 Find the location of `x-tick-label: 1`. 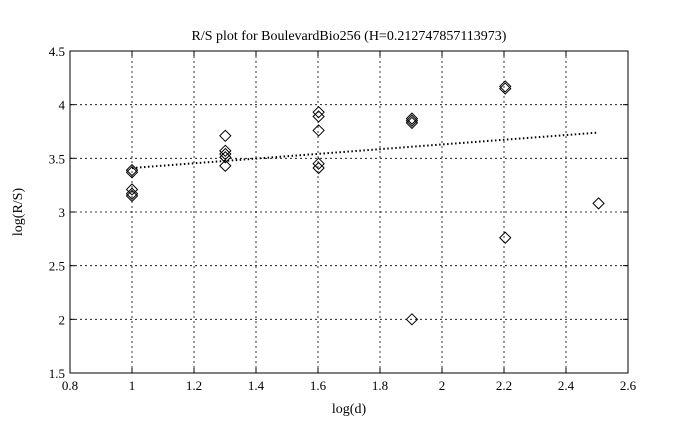

x-tick-label: 1 is located at coordinates (132, 385).